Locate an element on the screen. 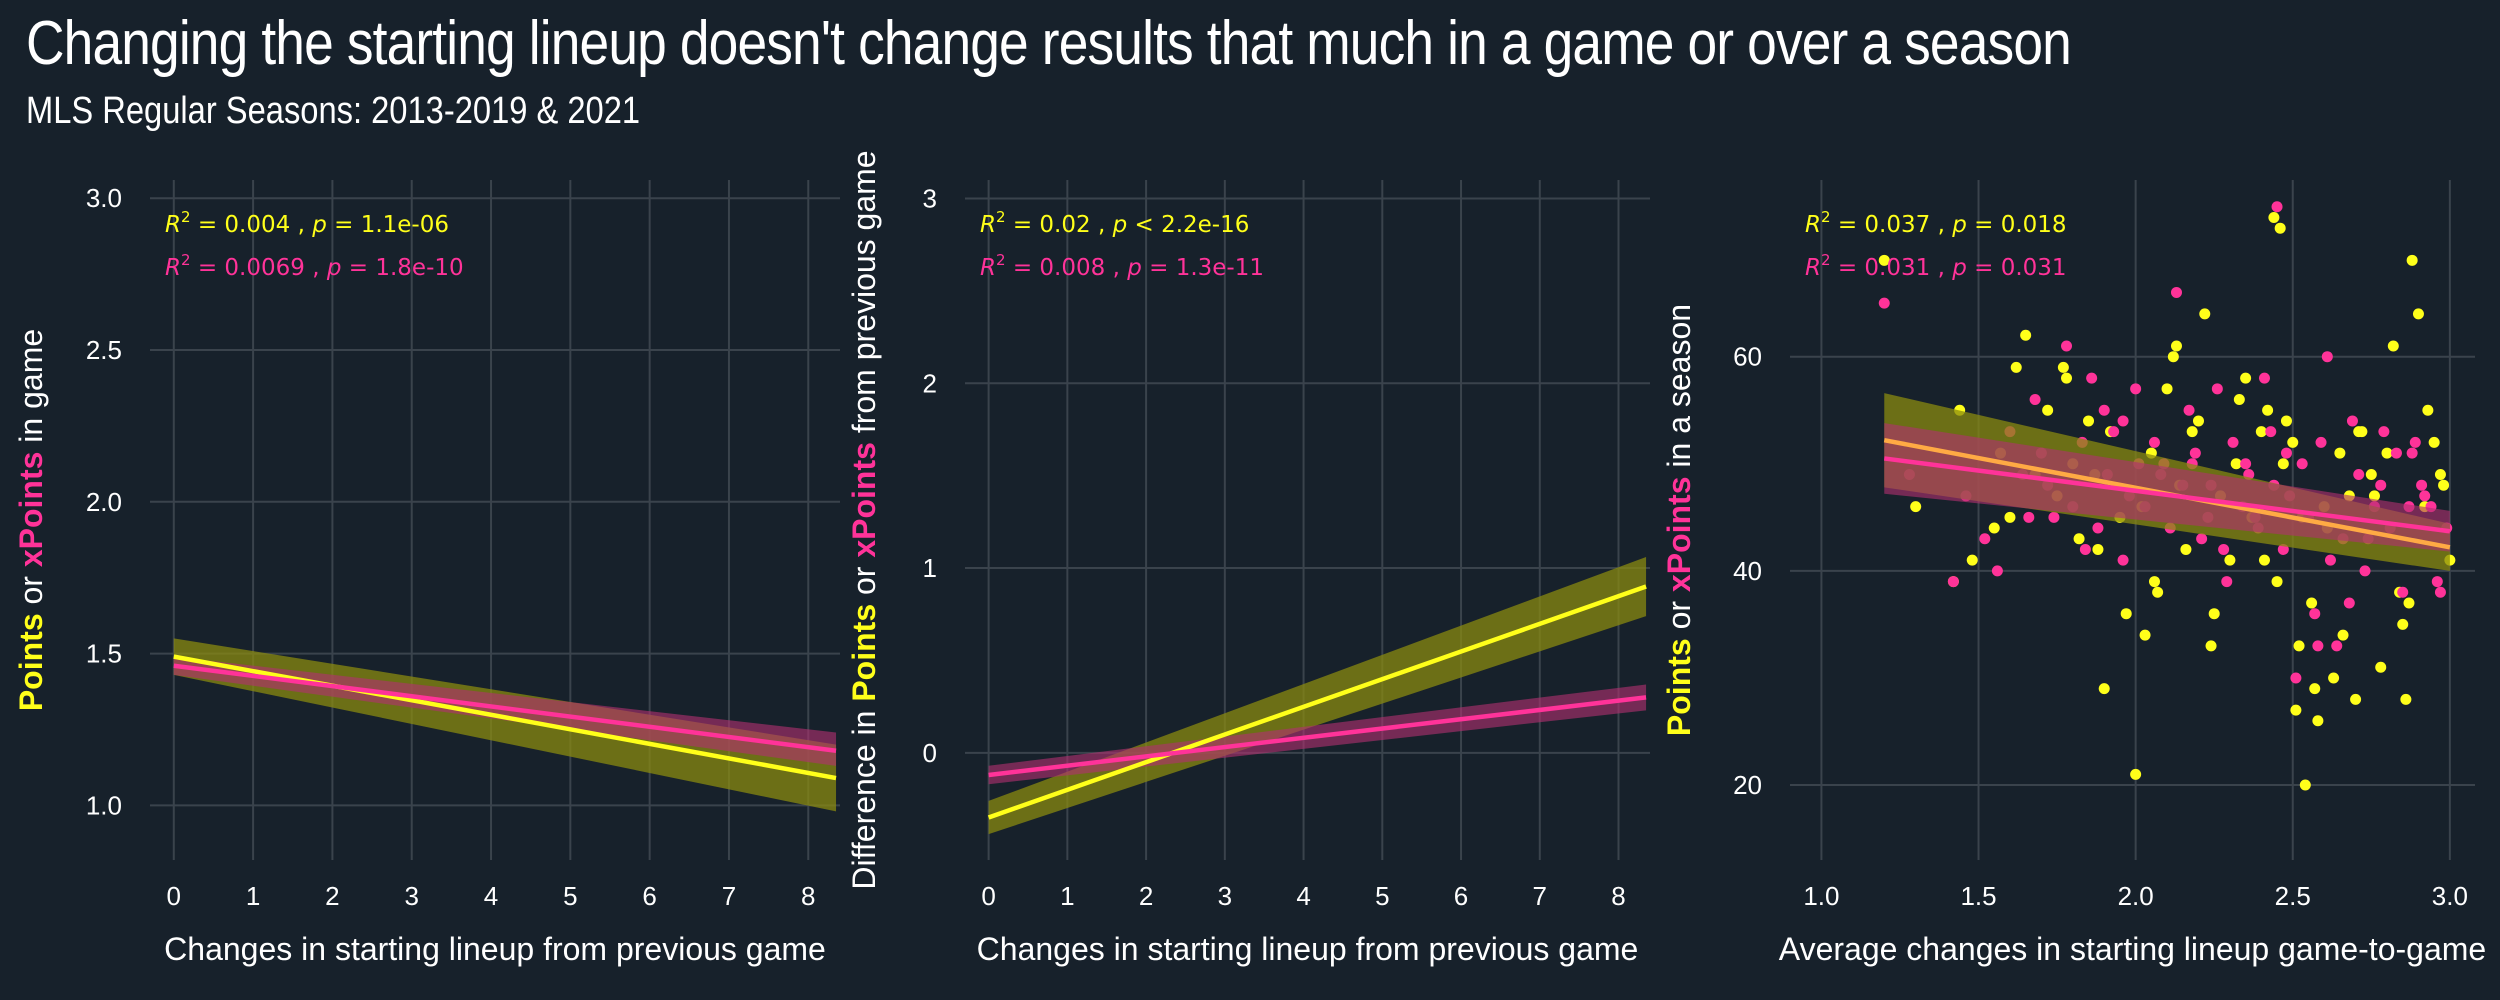 Image resolution: width=2500 pixels, height=1000 pixels. y-axis-label: Points or xPoints in game is located at coordinates (31, 520).